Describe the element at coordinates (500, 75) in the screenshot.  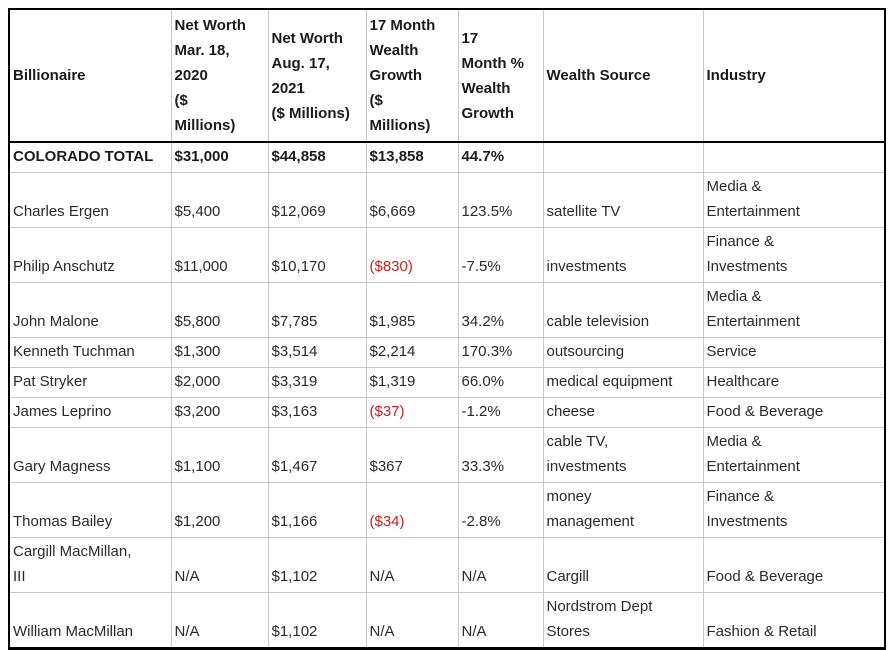
I see `column-header-percent-growth: 17 Month % Wealth Growth` at that location.